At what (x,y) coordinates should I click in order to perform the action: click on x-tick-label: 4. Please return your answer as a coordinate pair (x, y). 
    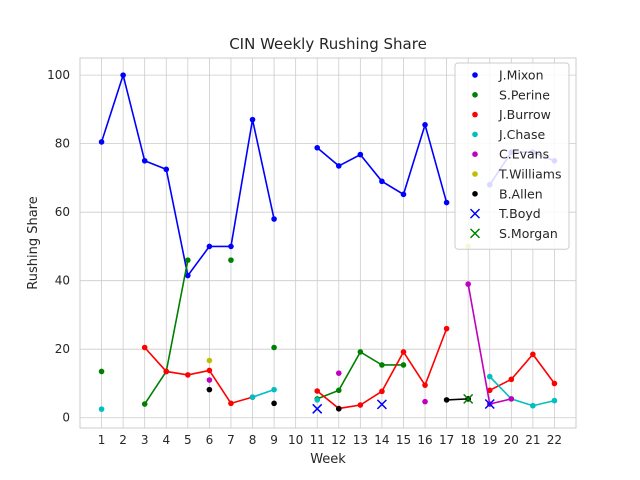
    Looking at the image, I should click on (166, 440).